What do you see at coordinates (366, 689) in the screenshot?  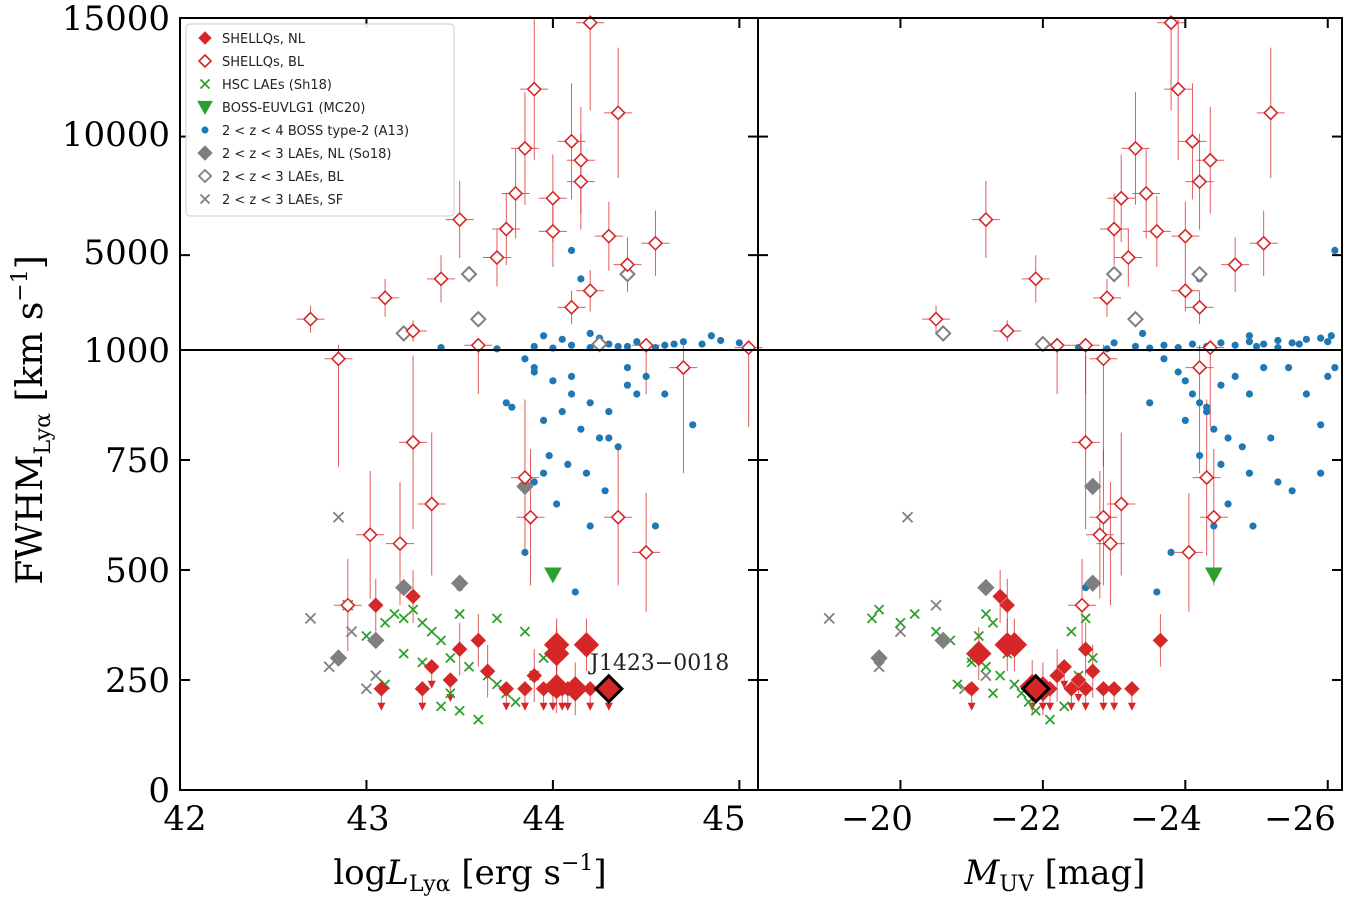 I see `so18-sf-point` at bounding box center [366, 689].